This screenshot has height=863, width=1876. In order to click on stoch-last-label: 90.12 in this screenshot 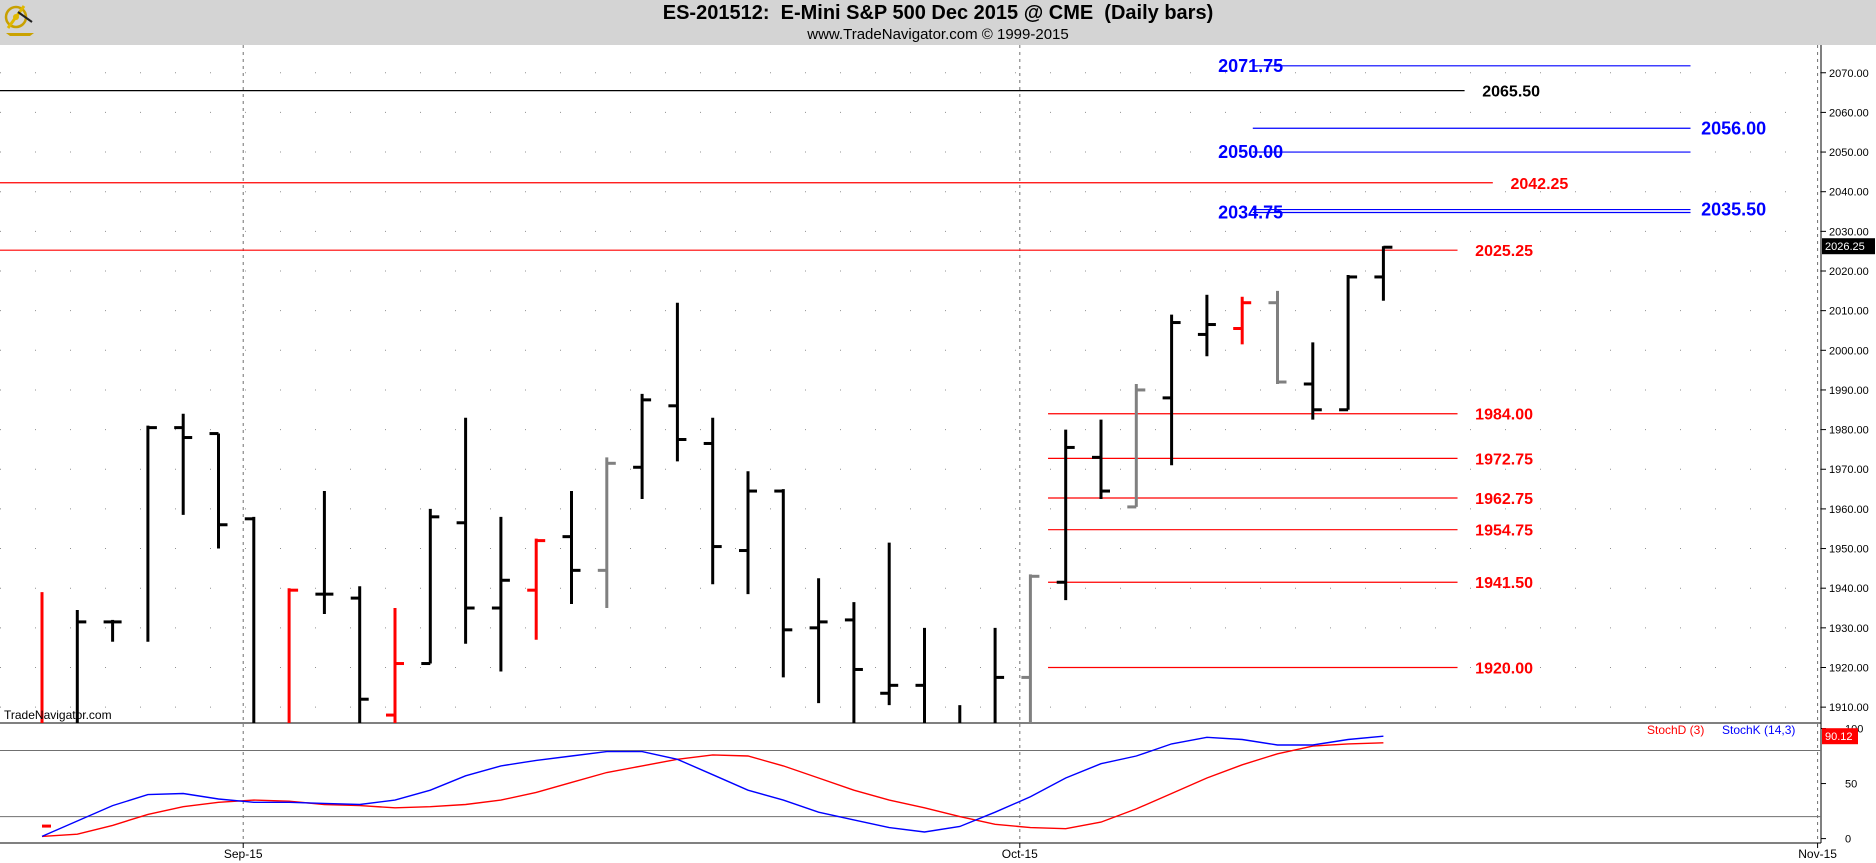, I will do `click(1839, 737)`.